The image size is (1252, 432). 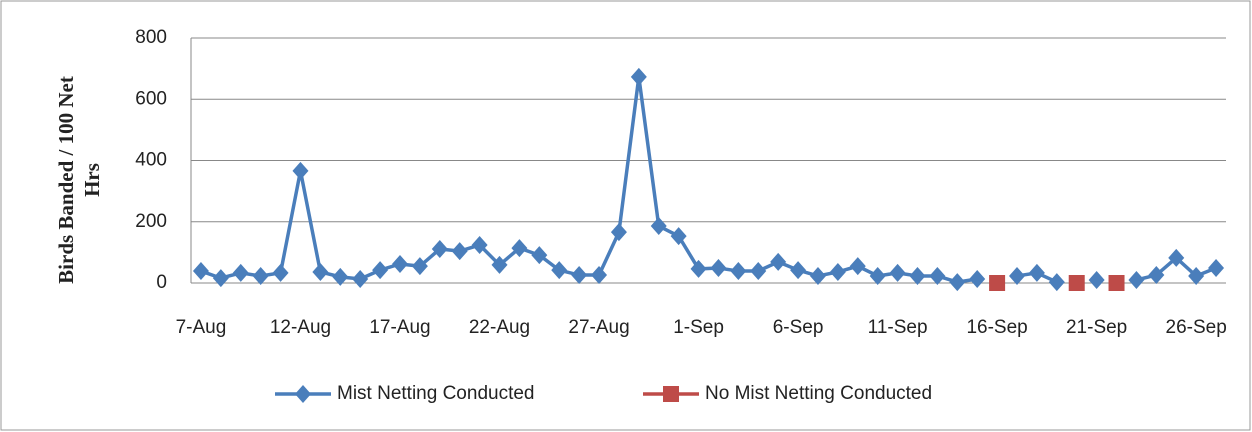 What do you see at coordinates (300, 327) in the screenshot?
I see `x-tick-label: 12-Aug` at bounding box center [300, 327].